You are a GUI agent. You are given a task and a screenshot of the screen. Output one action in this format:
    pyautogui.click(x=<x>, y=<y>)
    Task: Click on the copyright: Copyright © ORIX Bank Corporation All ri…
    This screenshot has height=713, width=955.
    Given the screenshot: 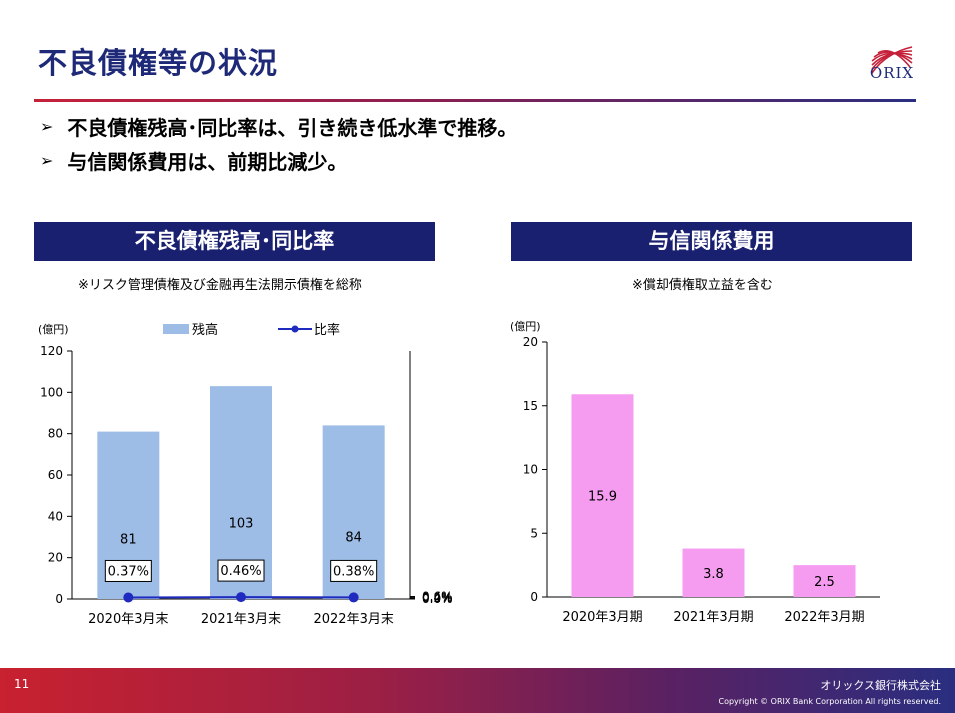 What is the action you would take?
    pyautogui.click(x=829, y=701)
    